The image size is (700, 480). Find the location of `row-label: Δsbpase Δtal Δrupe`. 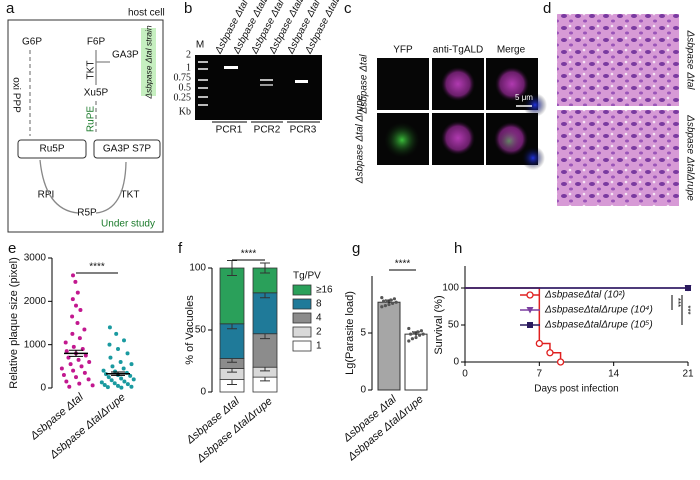

row-label: Δsbpase Δtal Δrupe is located at coordinates (360, 139).